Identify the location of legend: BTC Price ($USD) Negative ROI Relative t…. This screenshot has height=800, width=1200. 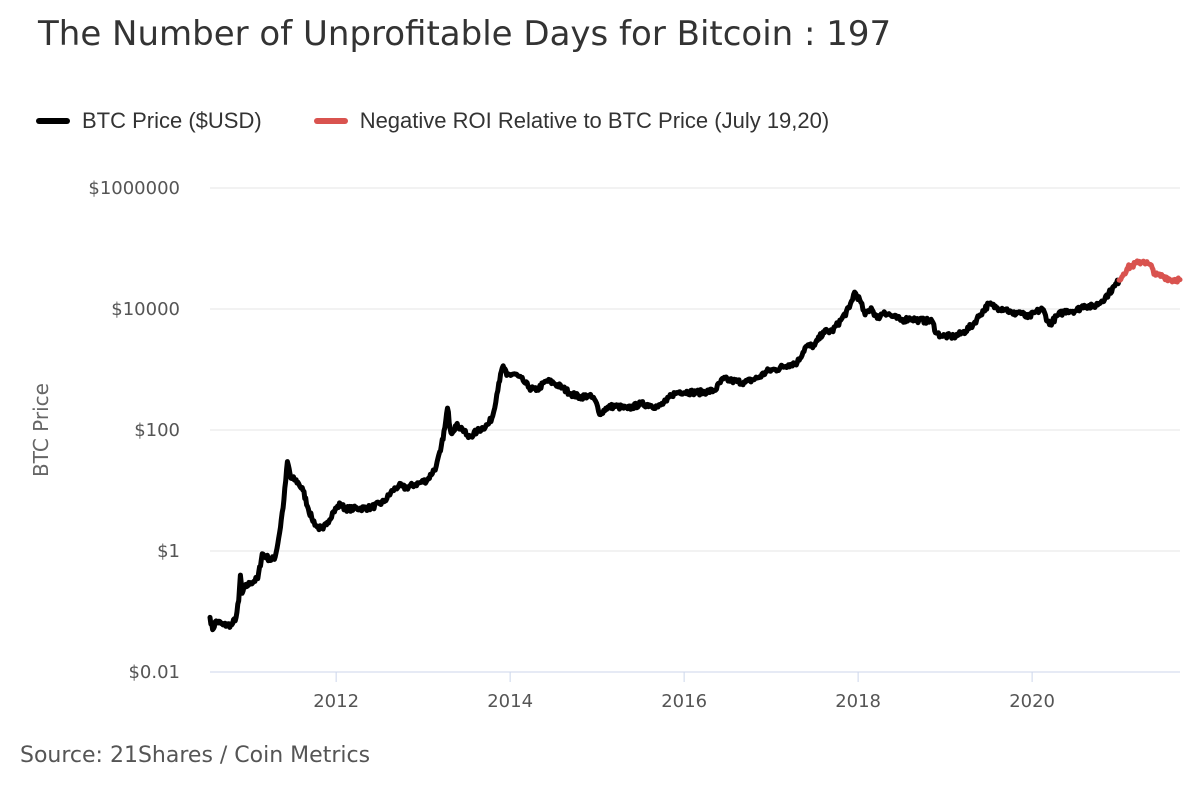
(458, 121).